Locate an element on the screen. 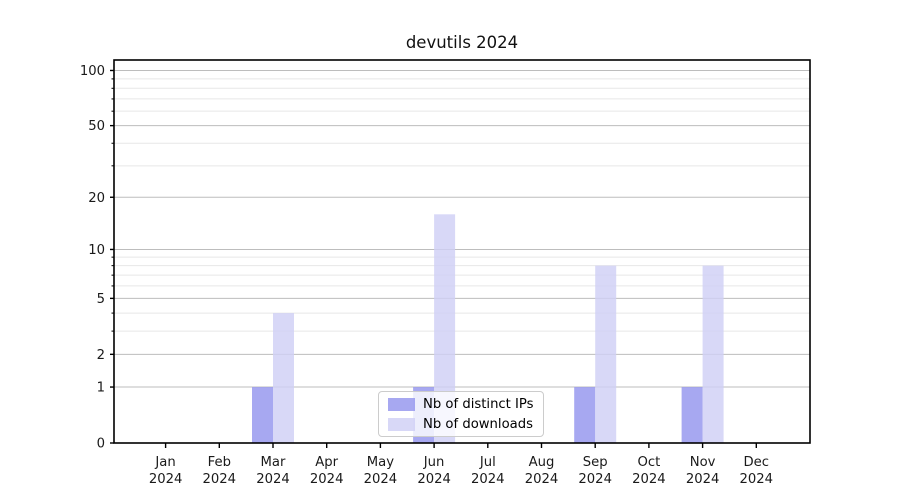  x-tick-label-month: Jul is located at coordinates (487, 462).